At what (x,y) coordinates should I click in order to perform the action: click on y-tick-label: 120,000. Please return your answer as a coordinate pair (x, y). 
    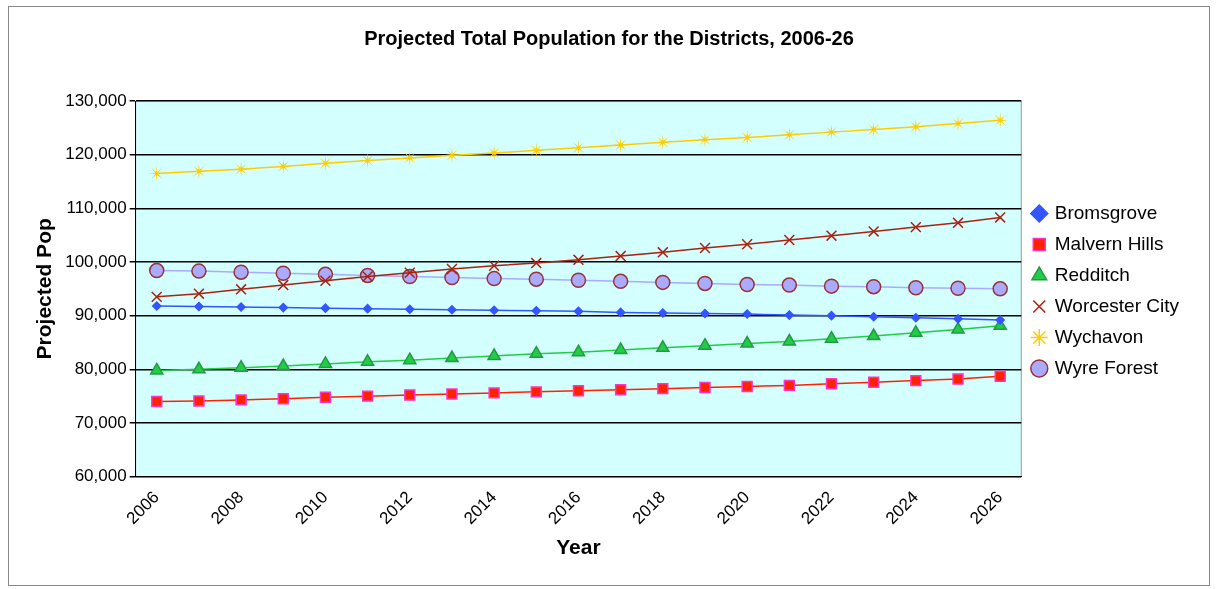
    Looking at the image, I should click on (96, 154).